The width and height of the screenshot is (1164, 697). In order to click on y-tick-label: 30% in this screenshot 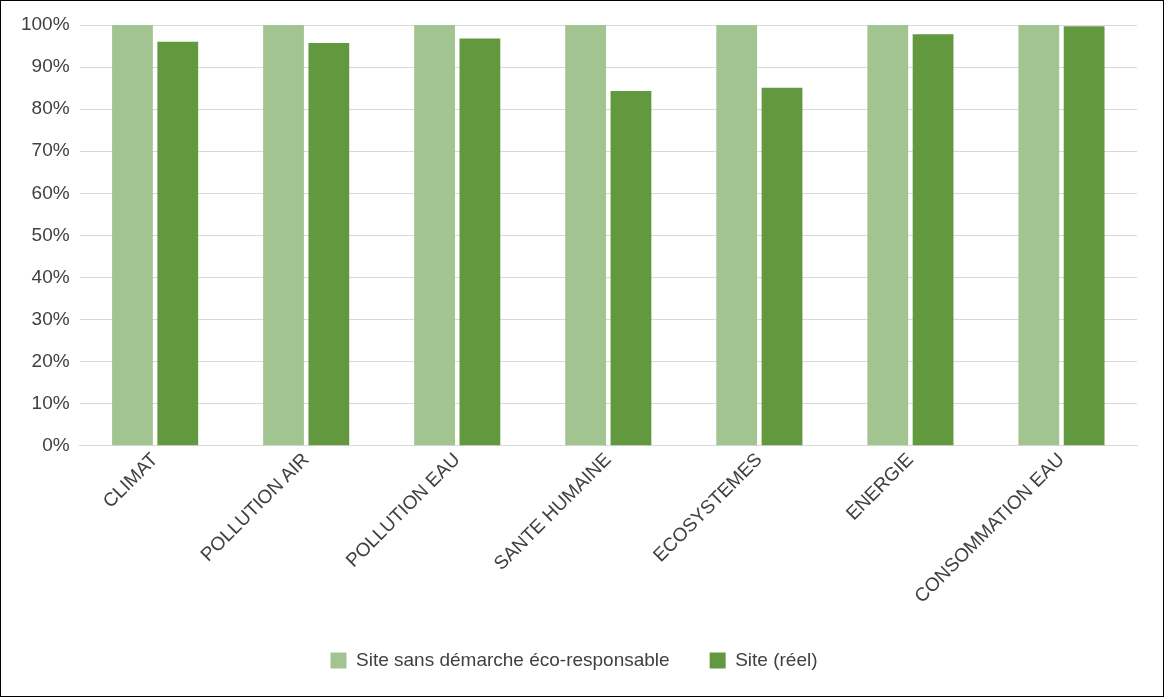, I will do `click(50, 318)`.